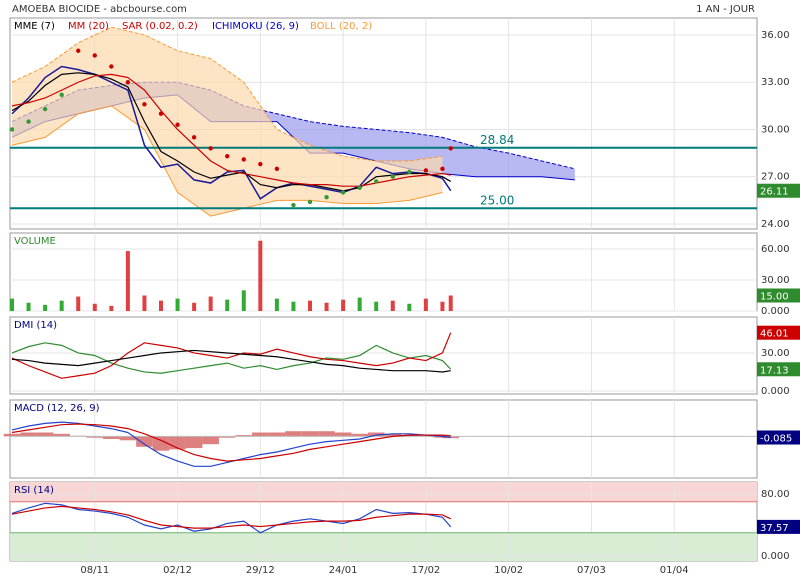 Image resolution: width=800 pixels, height=580 pixels. What do you see at coordinates (775, 35) in the screenshot?
I see `y-tick-label: 36.00` at bounding box center [775, 35].